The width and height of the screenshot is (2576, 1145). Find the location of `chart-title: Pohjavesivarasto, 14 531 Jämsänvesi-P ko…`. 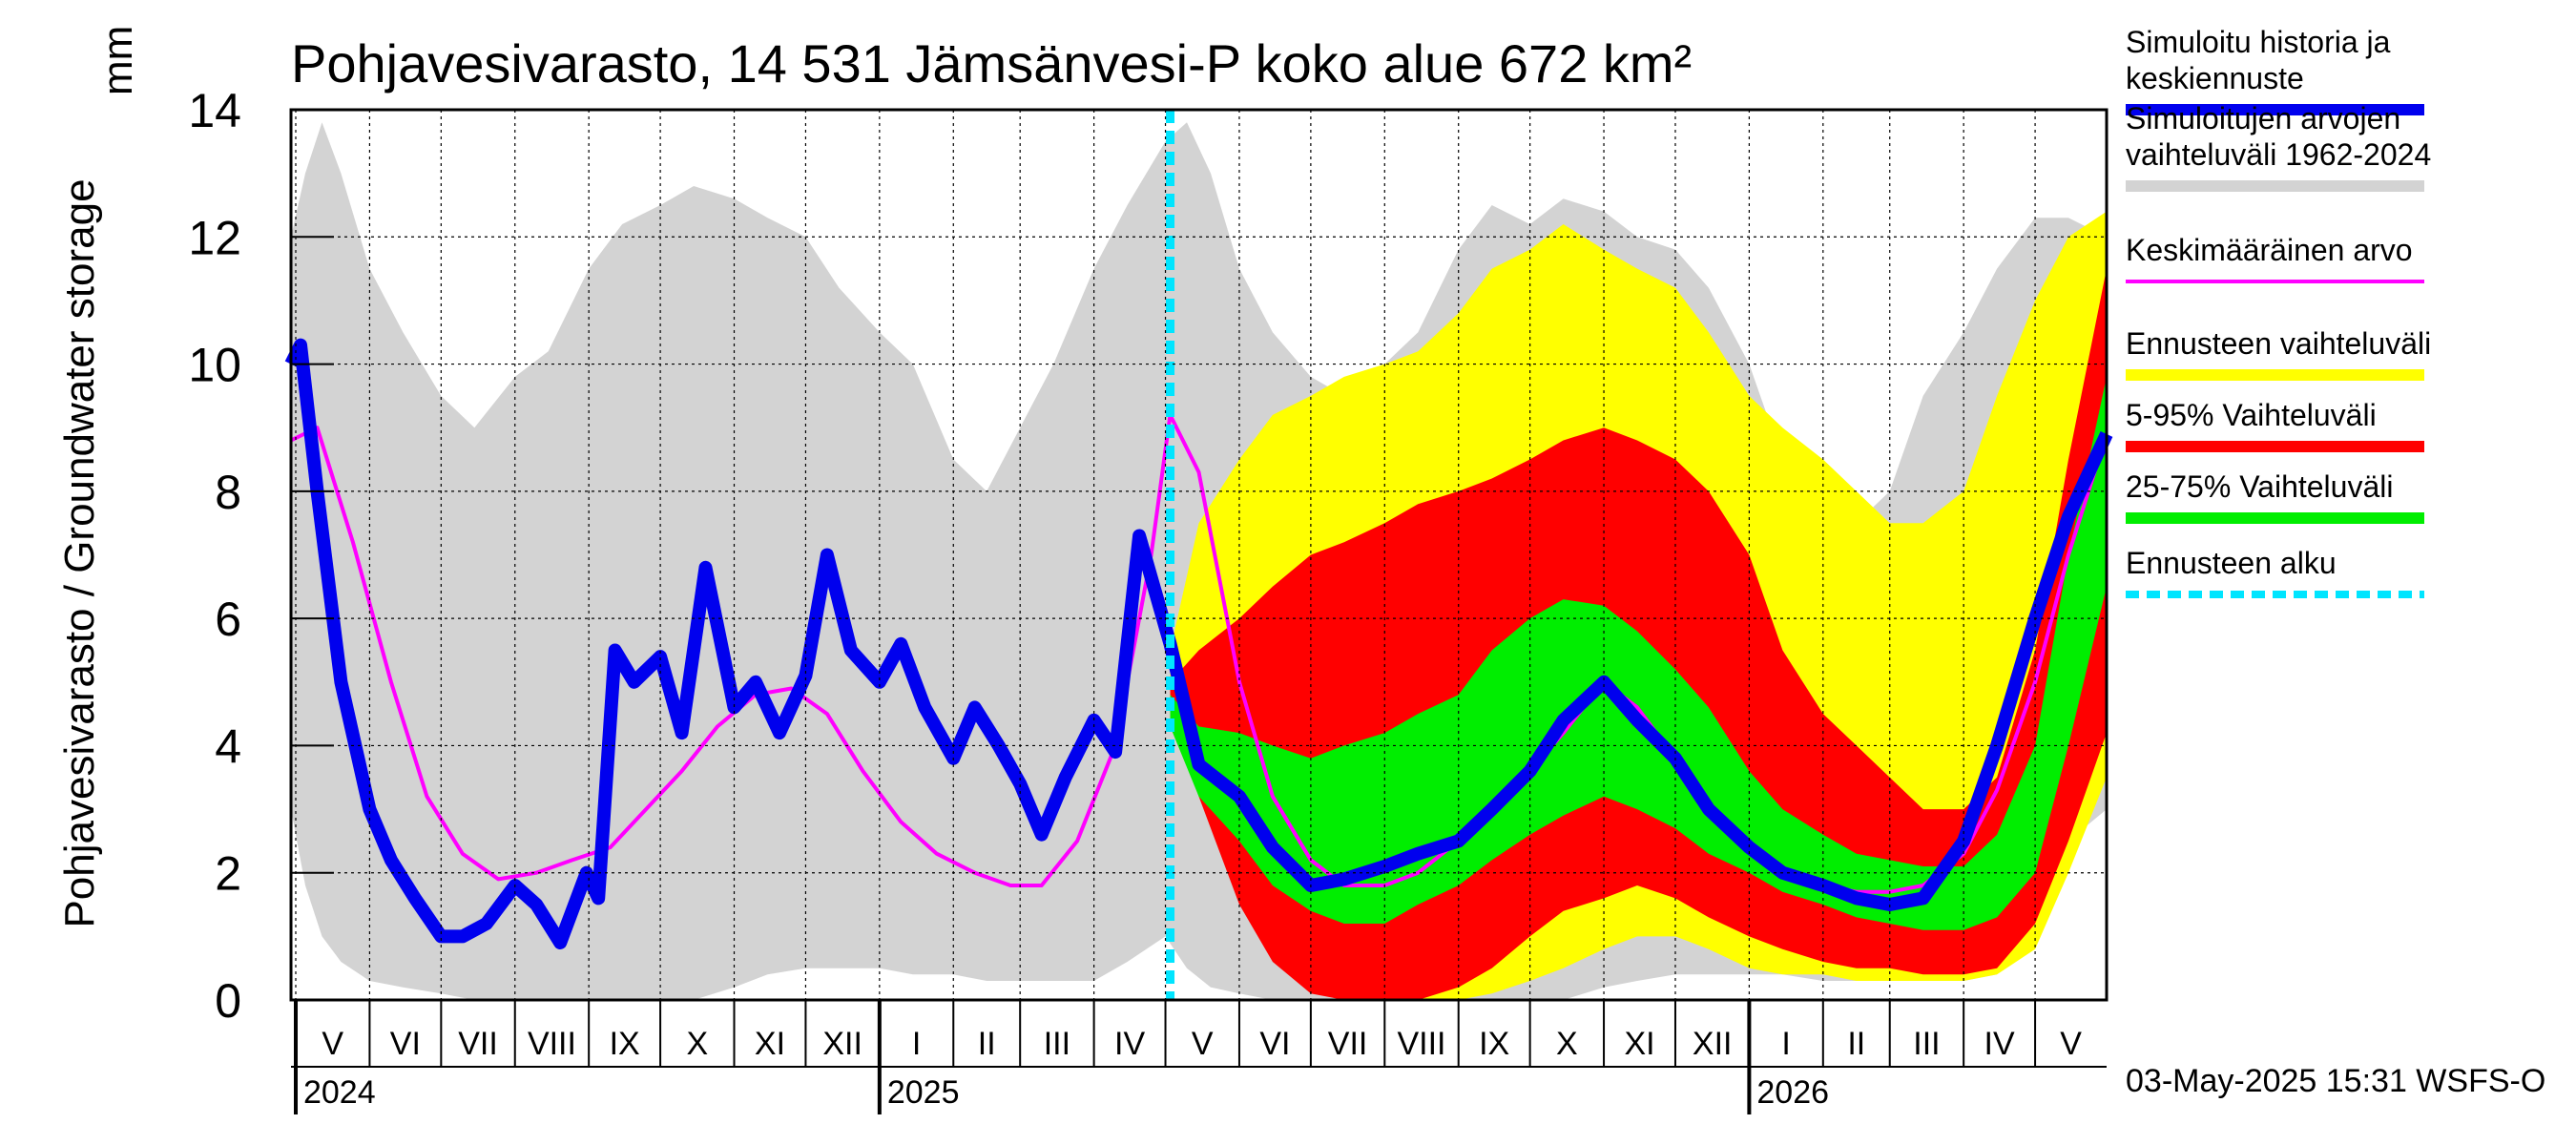

chart-title: Pohjavesivarasto, 14 531 Jämsänvesi-P ko… is located at coordinates (991, 63).